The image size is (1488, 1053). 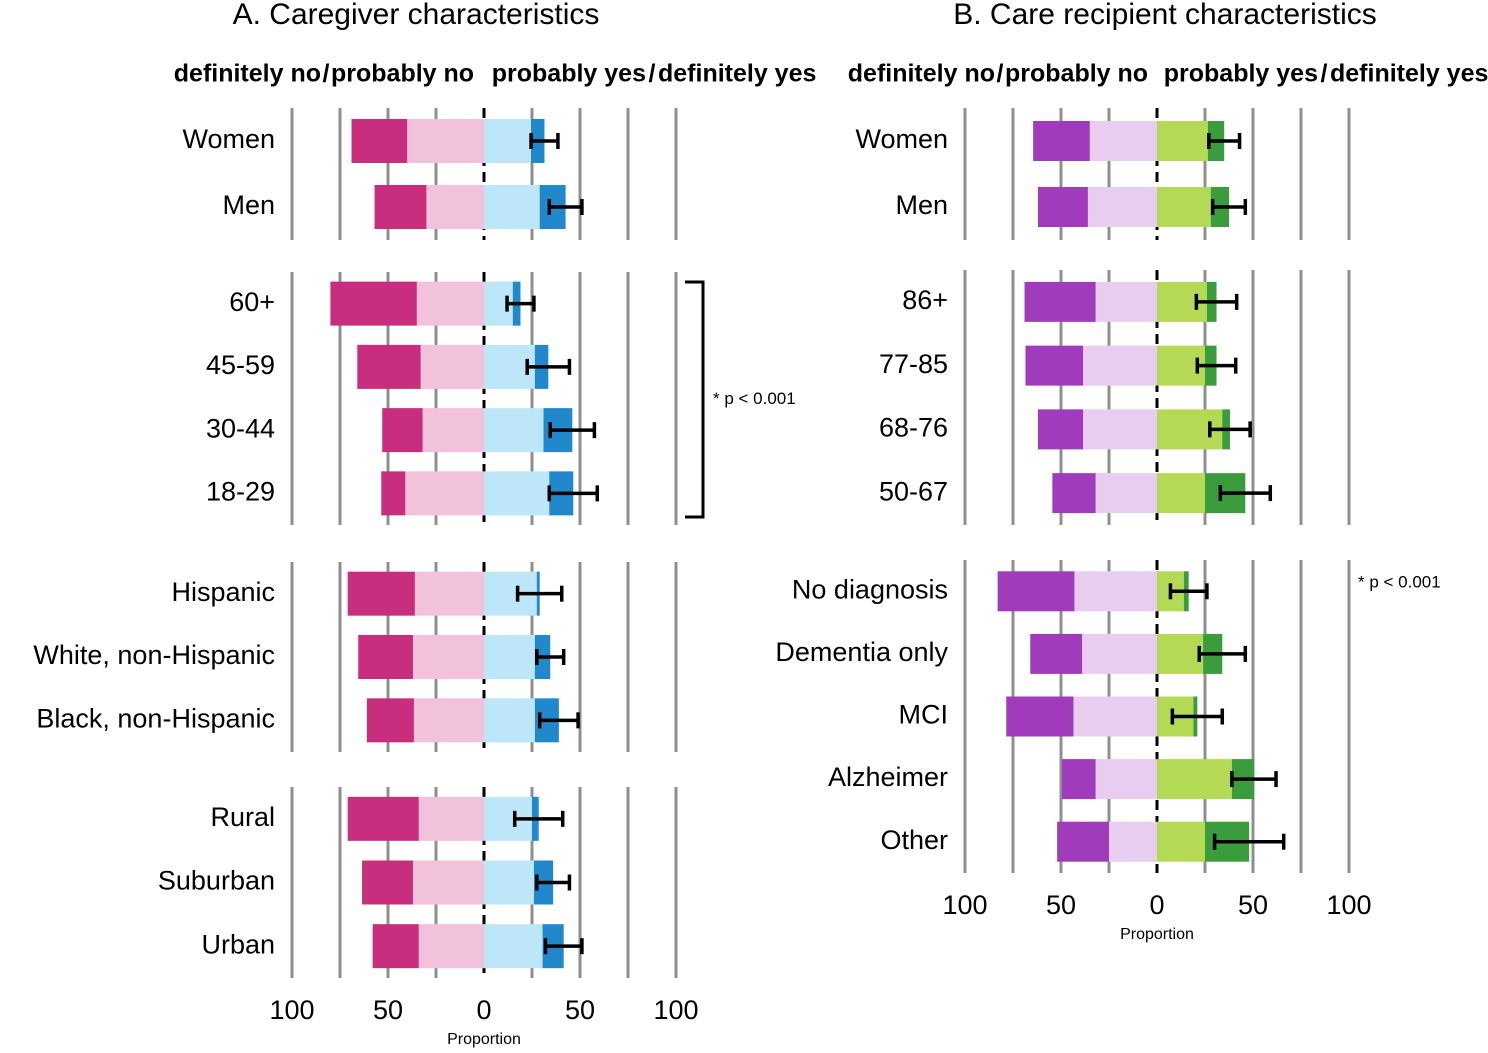 I want to click on category-label: Suburban, so click(x=216, y=881).